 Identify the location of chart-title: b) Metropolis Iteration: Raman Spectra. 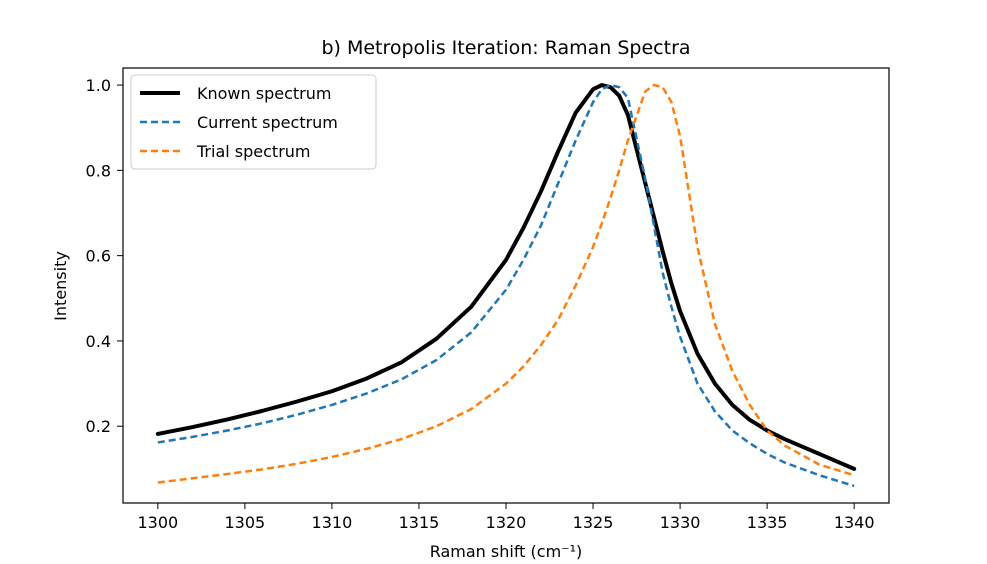
(505, 48).